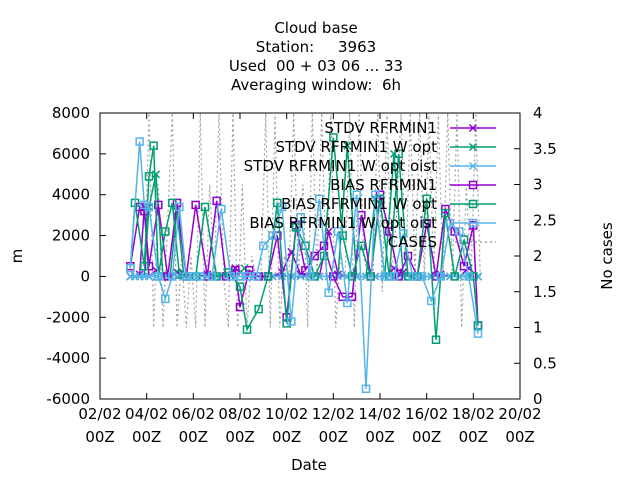 Image resolution: width=640 pixels, height=480 pixels. I want to click on x-tick-label-2: 06/02, so click(193, 414).